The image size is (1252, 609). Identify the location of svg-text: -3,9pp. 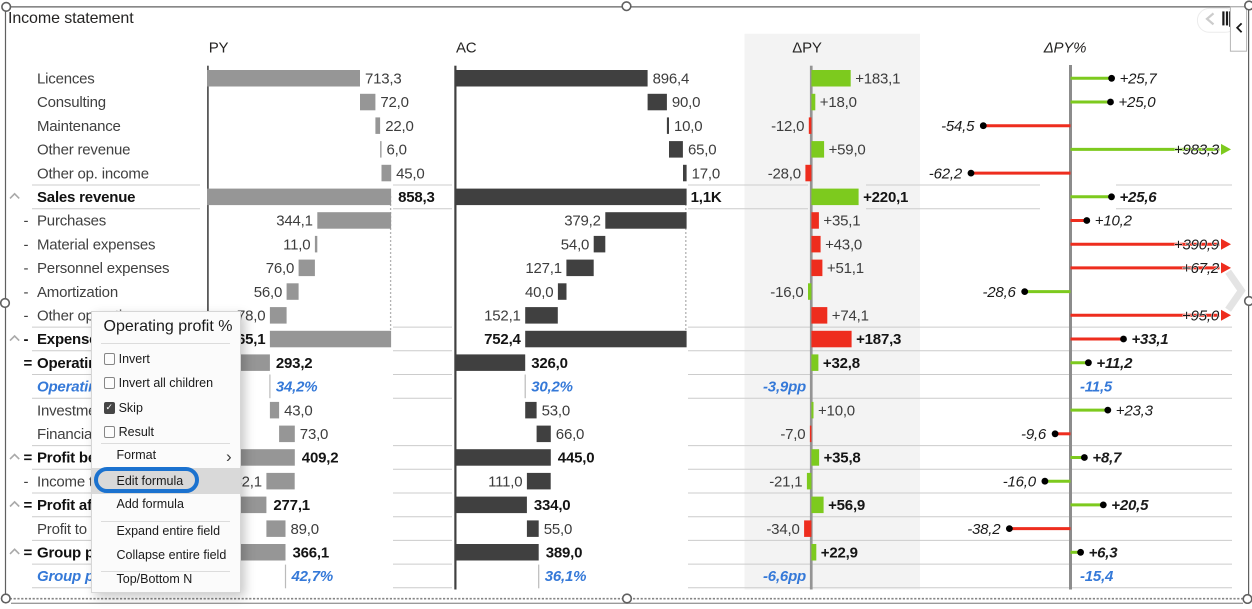
(784, 387).